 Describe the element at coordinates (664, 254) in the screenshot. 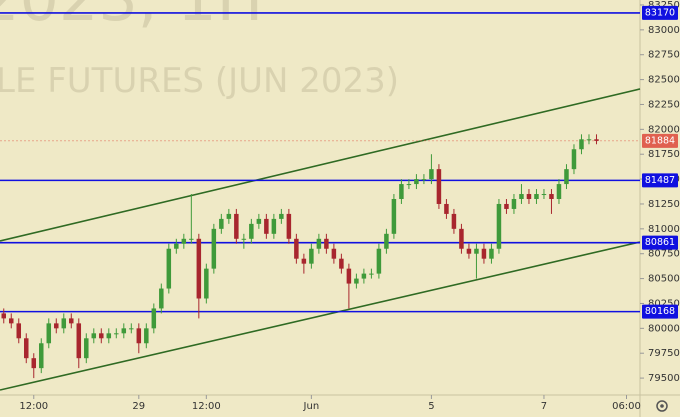

I see `y-tick-label: 80750` at that location.